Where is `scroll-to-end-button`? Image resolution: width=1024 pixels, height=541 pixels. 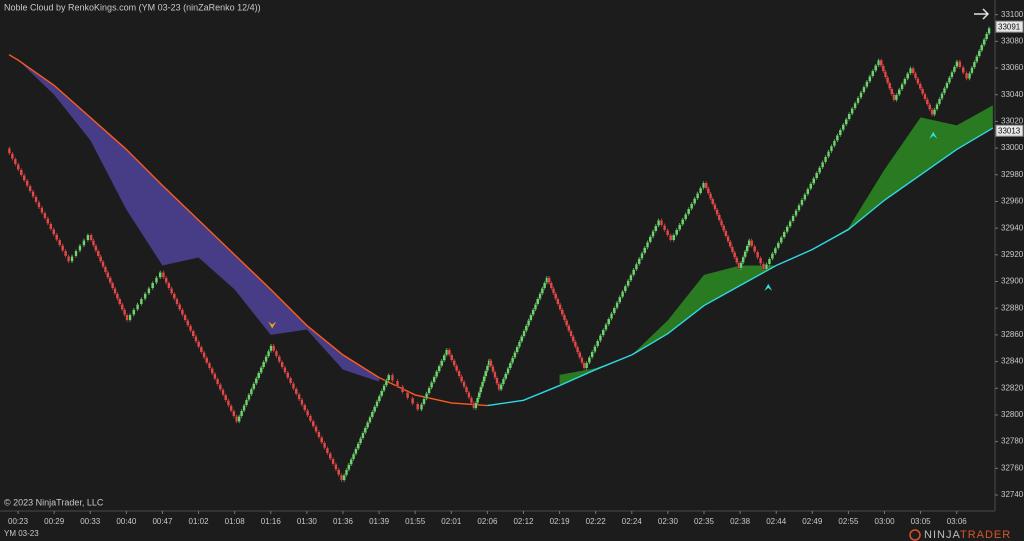 scroll-to-end-button is located at coordinates (980, 13).